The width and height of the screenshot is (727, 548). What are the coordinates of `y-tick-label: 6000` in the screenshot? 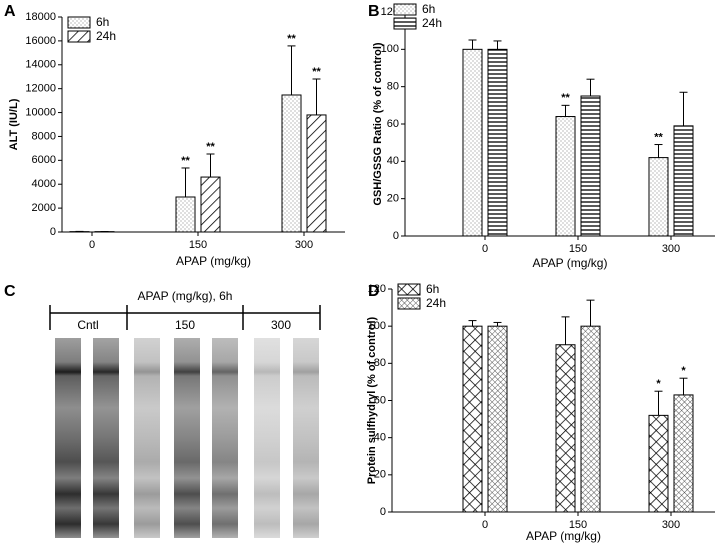 It's located at (44, 160).